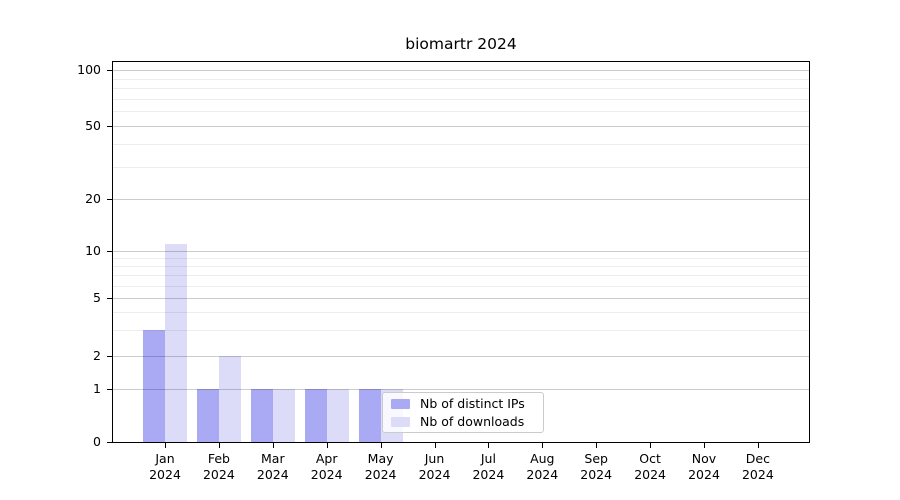 The height and width of the screenshot is (500, 900). I want to click on bar-distinct-ips-may, so click(369, 415).